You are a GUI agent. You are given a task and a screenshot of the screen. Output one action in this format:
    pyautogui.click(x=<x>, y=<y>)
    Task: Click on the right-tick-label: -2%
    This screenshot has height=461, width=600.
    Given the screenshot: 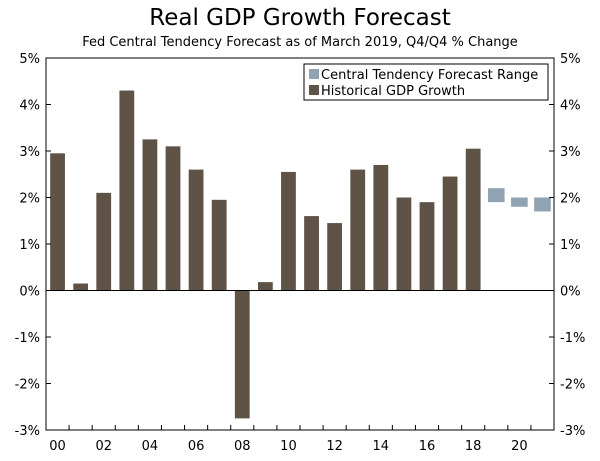 What is the action you would take?
    pyautogui.click(x=572, y=385)
    